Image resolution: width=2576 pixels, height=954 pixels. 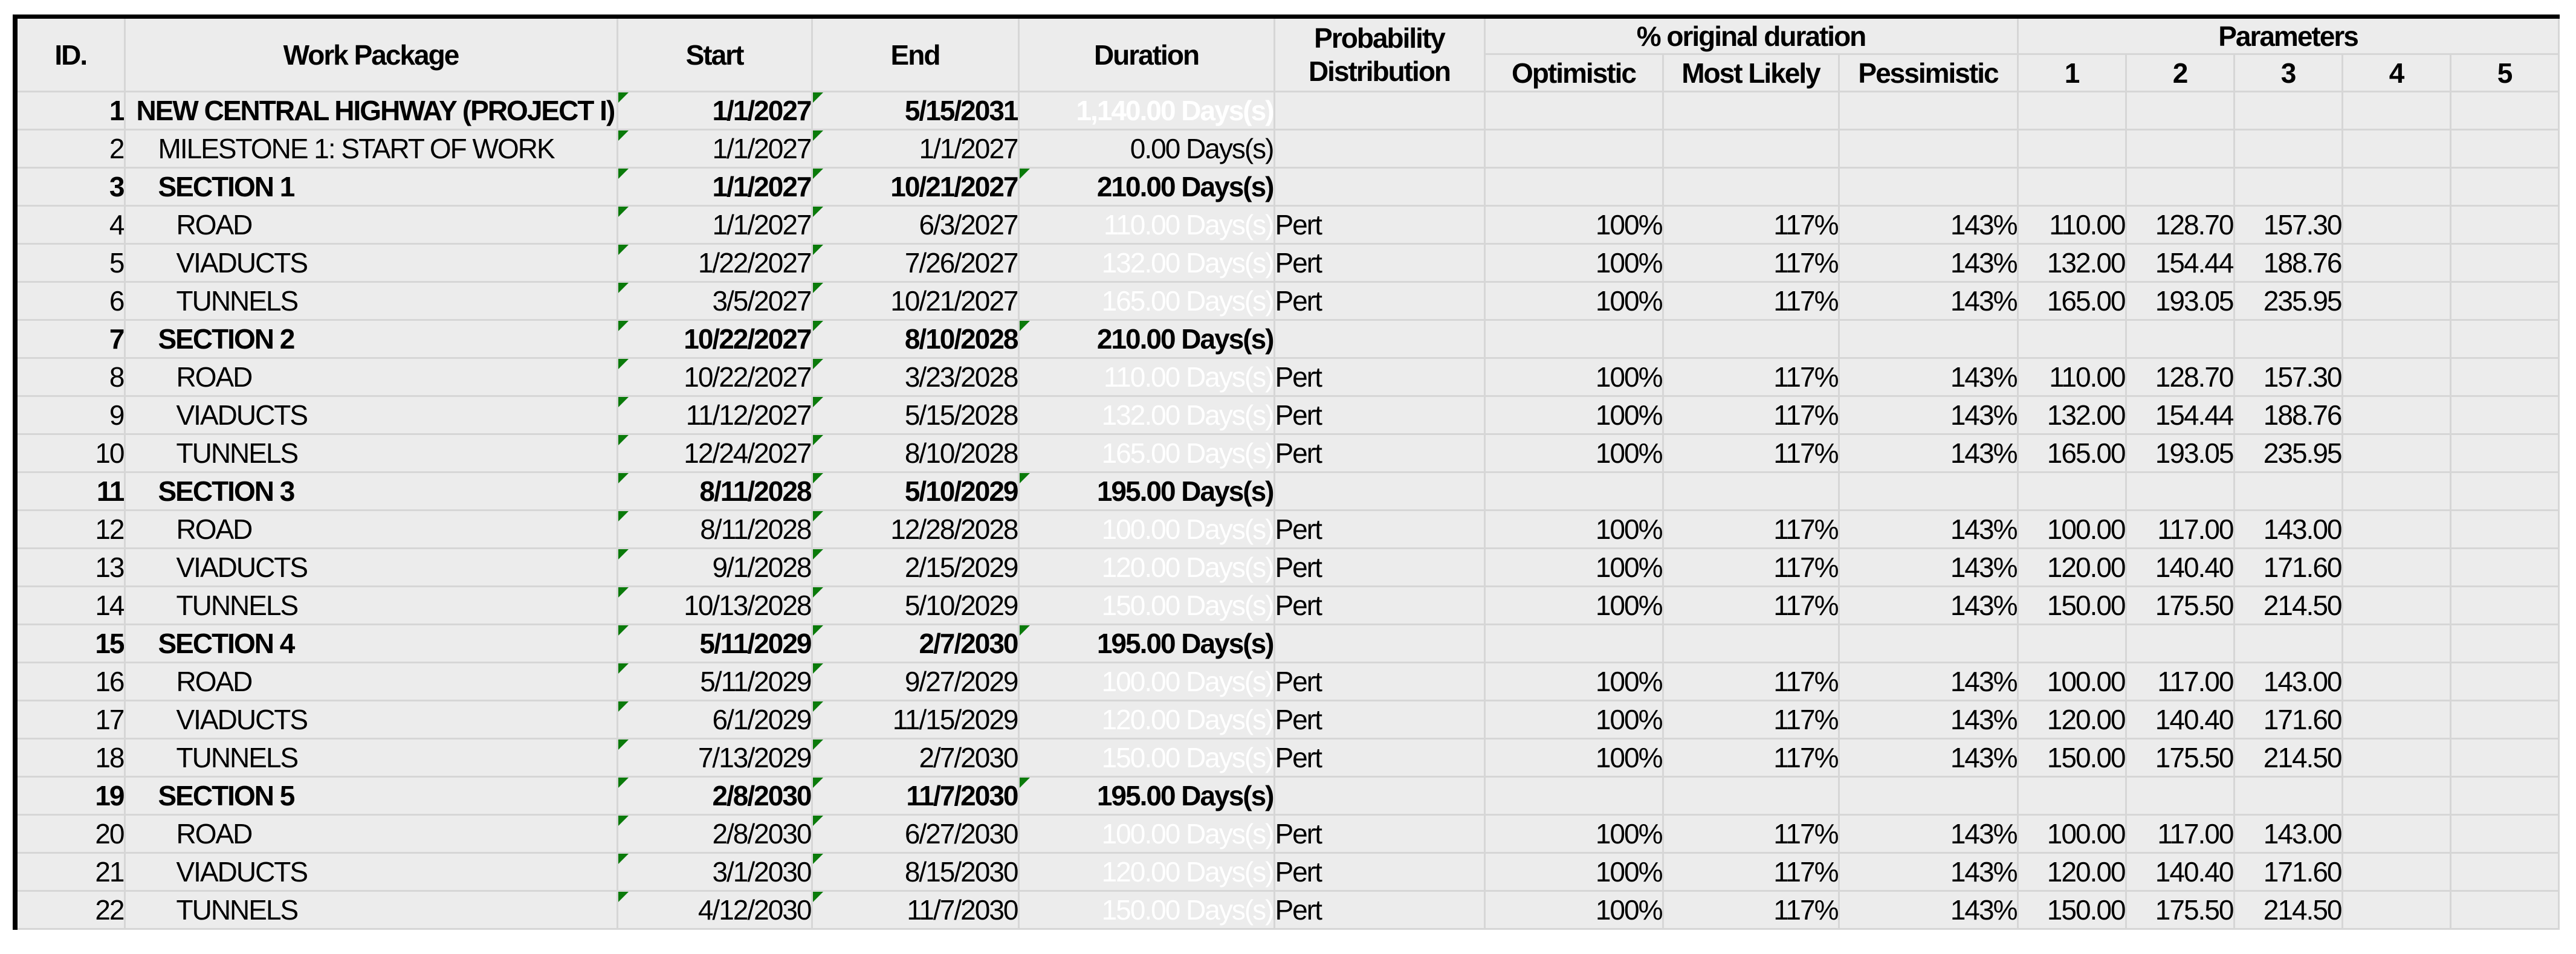 What do you see at coordinates (2396, 72) in the screenshot?
I see `header-param-4: 4` at bounding box center [2396, 72].